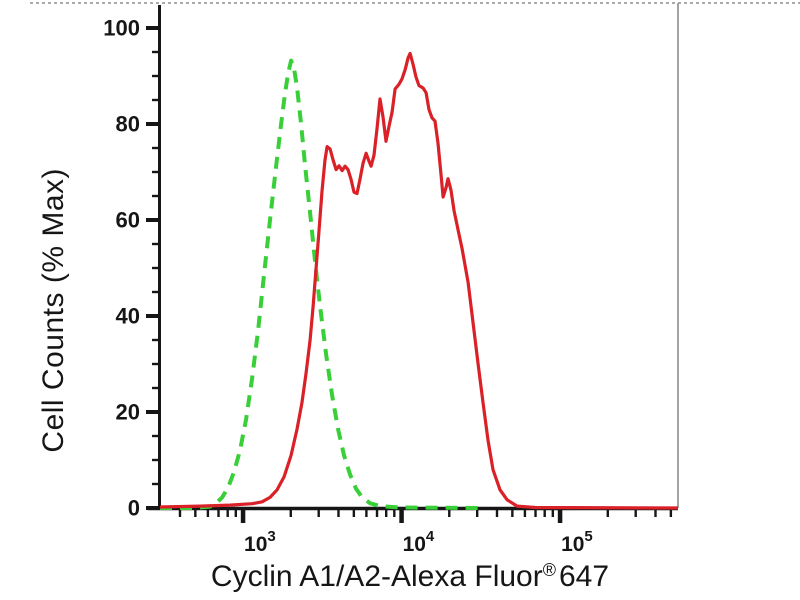  Describe the element at coordinates (134, 508) in the screenshot. I see `y-tick-label: 0` at that location.